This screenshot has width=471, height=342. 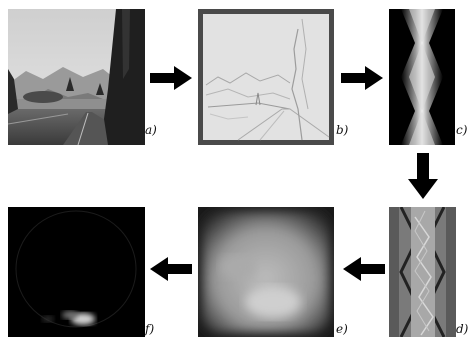 I want to click on panel-b-edge-filtered, so click(x=266, y=77).